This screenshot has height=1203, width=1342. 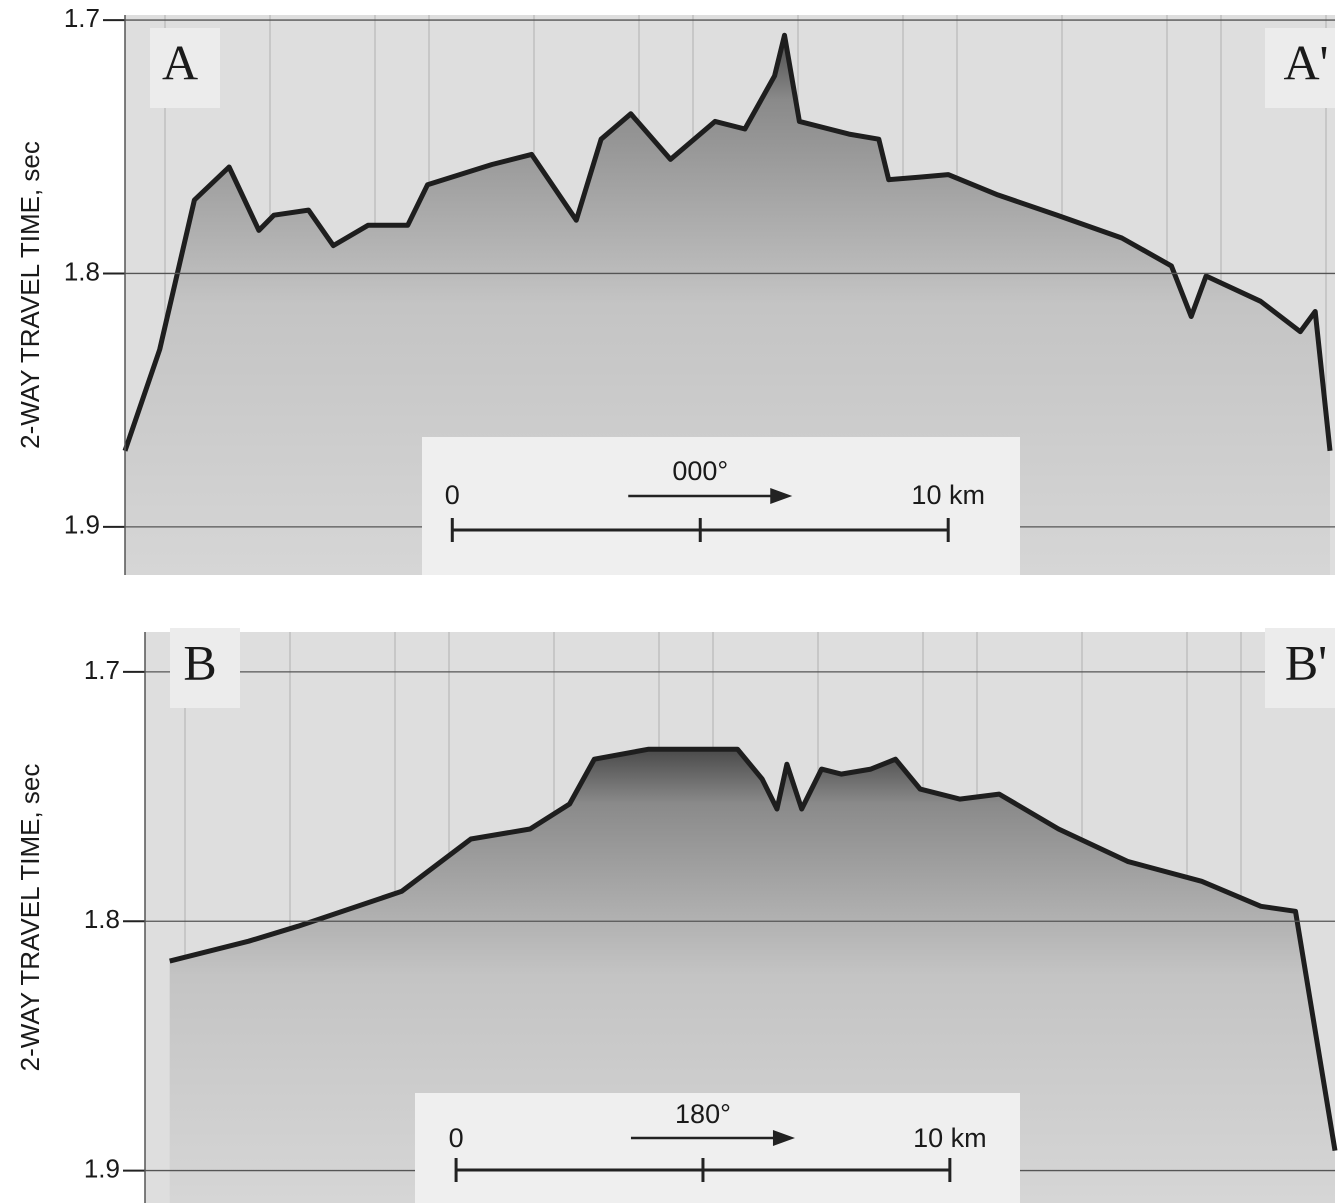 What do you see at coordinates (180, 62) in the screenshot?
I see `left-panel-label: A` at bounding box center [180, 62].